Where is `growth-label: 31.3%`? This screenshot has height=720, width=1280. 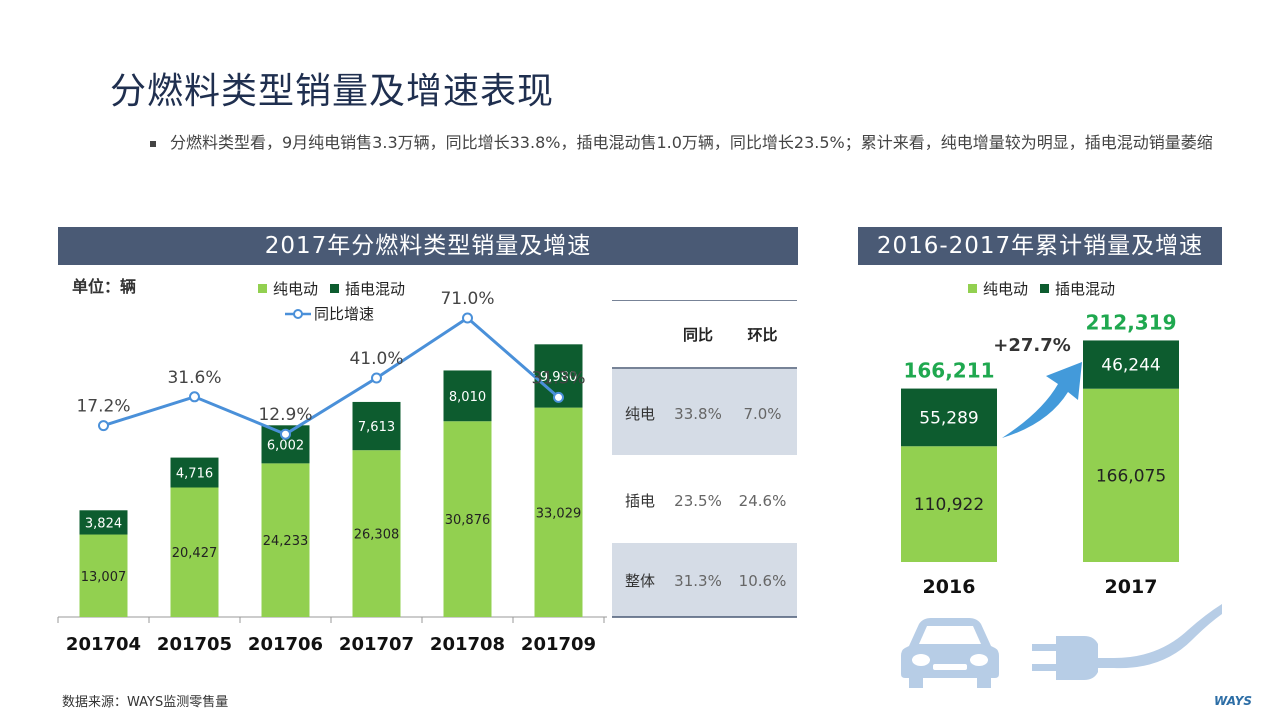 growth-label: 31.3% is located at coordinates (558, 378).